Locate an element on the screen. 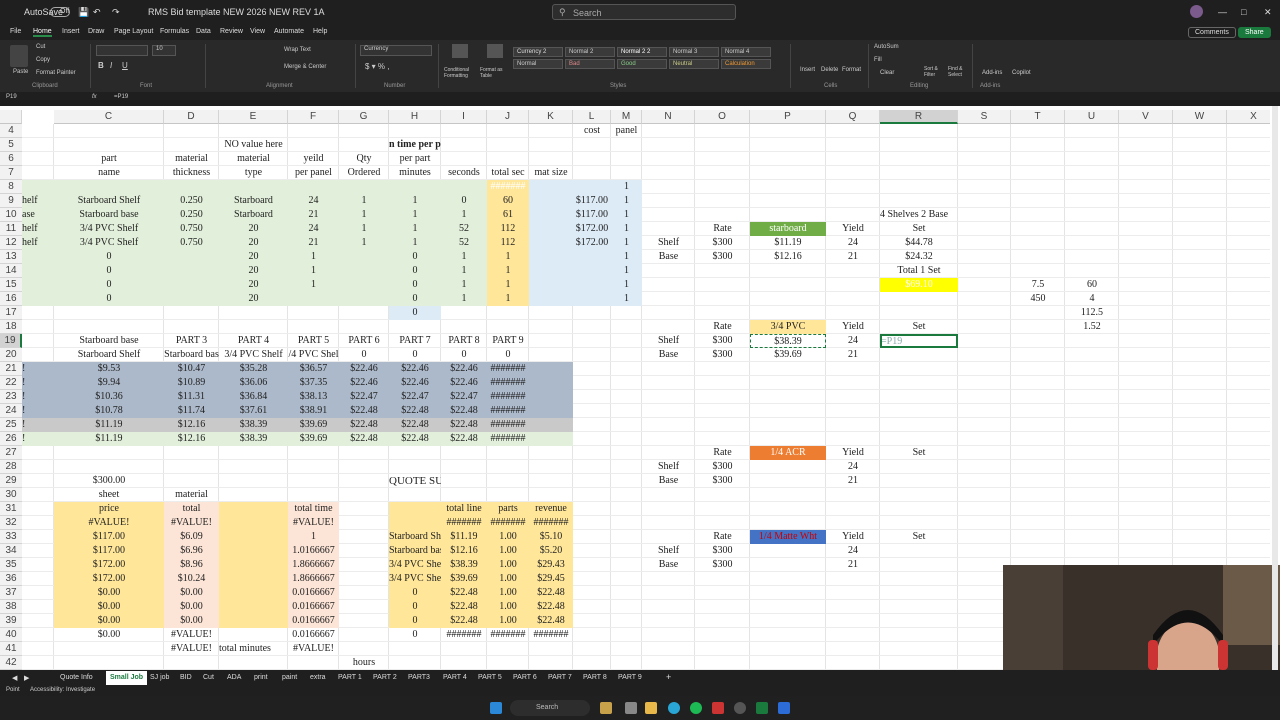  cell-j15: 1 is located at coordinates (508, 284).